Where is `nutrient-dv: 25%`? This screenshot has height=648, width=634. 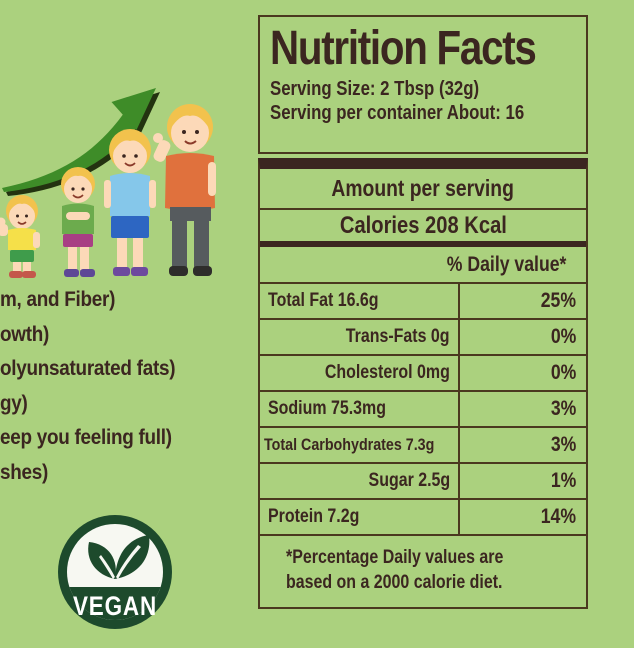
nutrient-dv: 25% is located at coordinates (558, 300).